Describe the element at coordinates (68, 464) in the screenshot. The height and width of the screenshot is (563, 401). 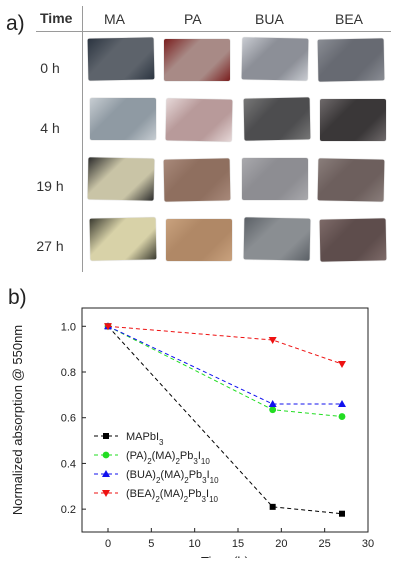
I see `y-tick-label-1: 0.4` at that location.